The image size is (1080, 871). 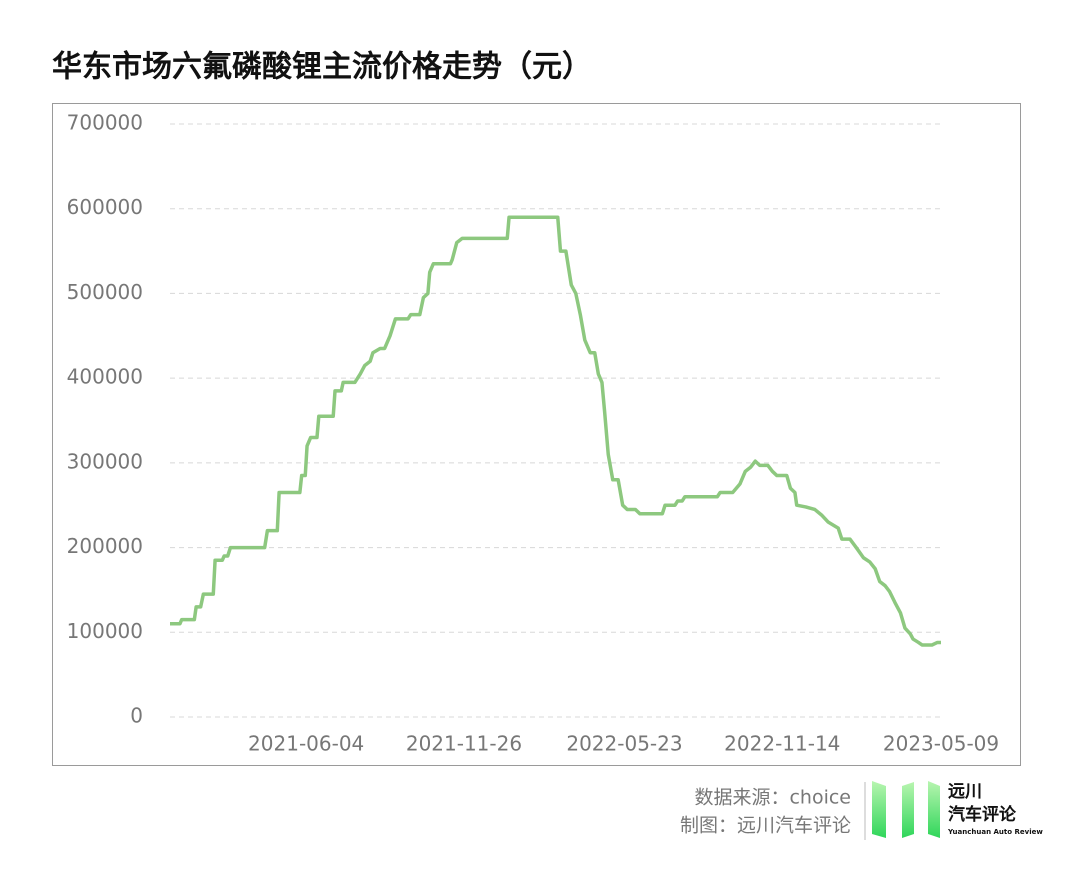 I want to click on y-tick-label: 400000, so click(x=105, y=377).